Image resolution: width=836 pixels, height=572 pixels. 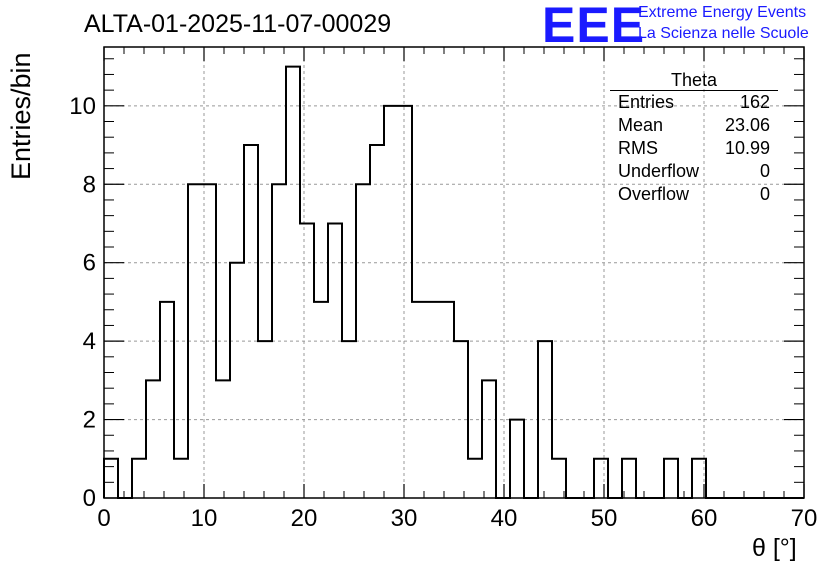 What do you see at coordinates (638, 148) in the screenshot?
I see `stats-label: RMS` at bounding box center [638, 148].